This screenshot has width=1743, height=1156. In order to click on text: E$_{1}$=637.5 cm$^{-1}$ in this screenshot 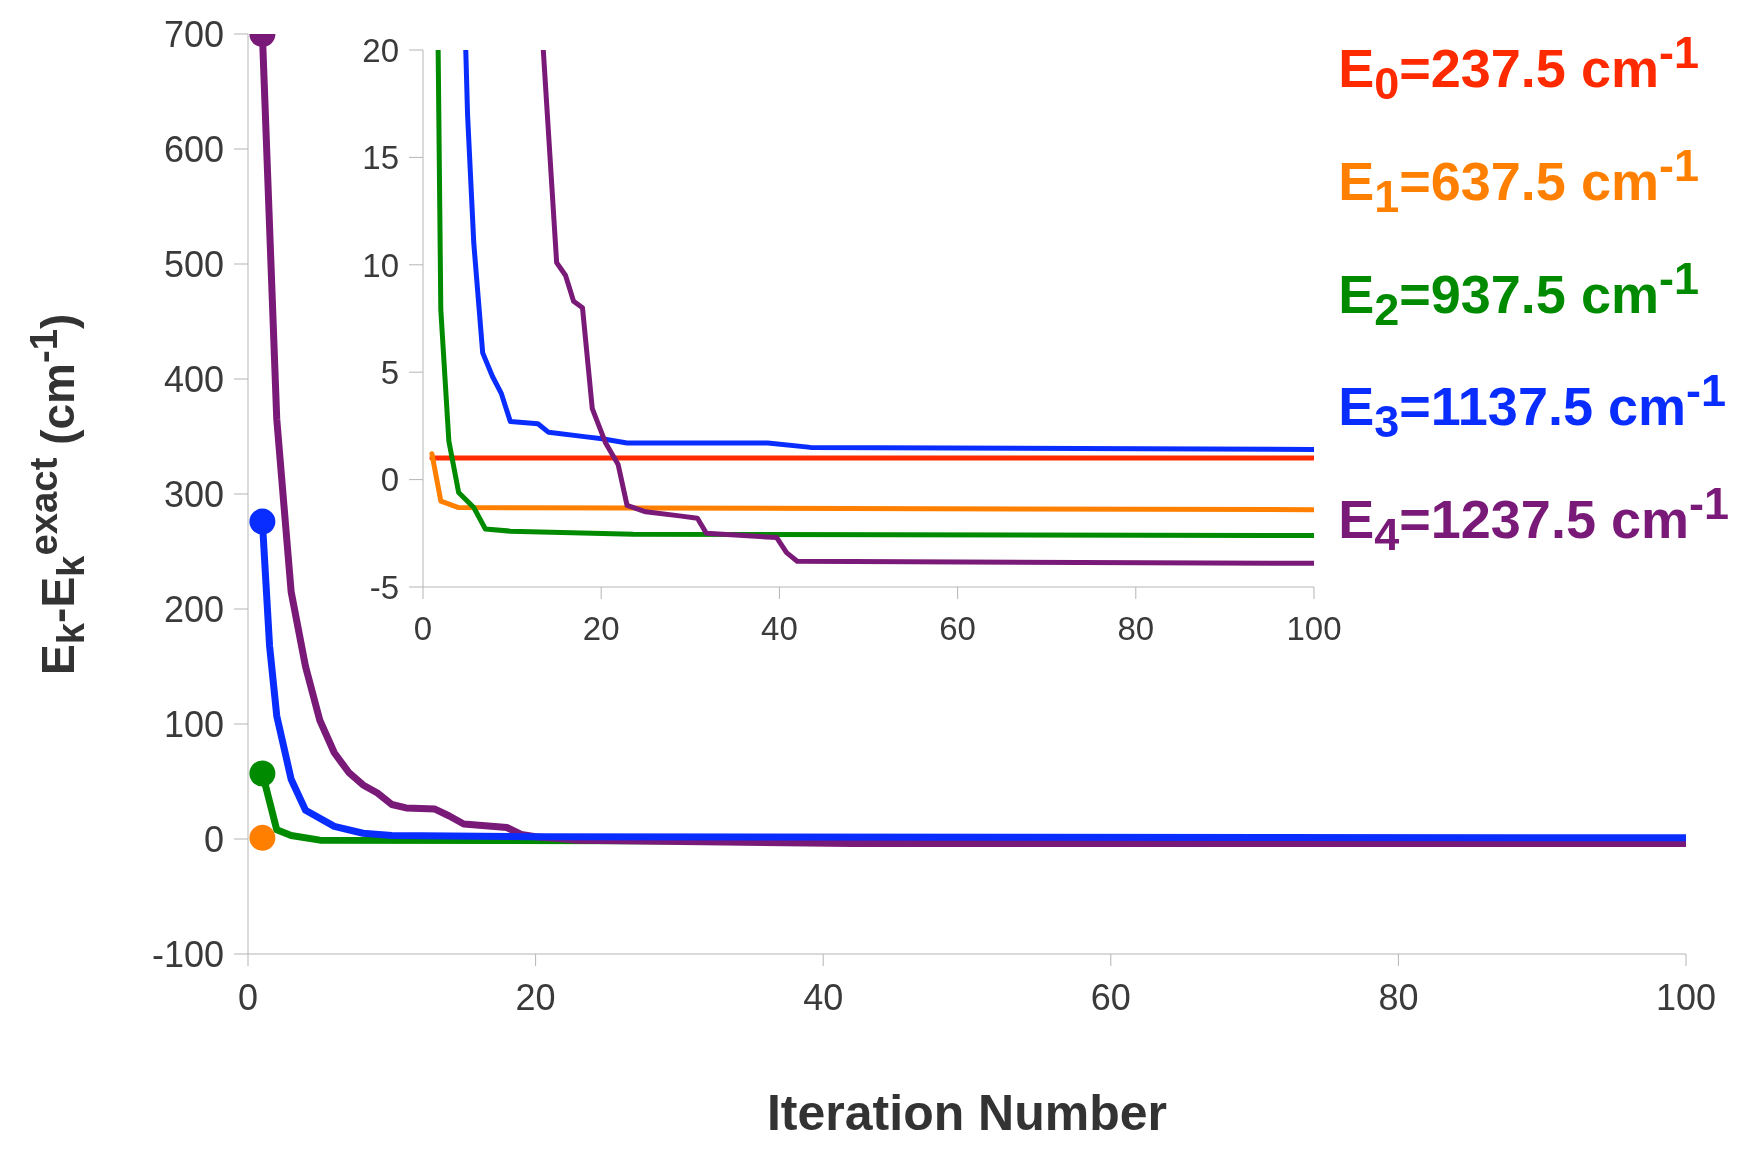, I will do `click(1519, 181)`.